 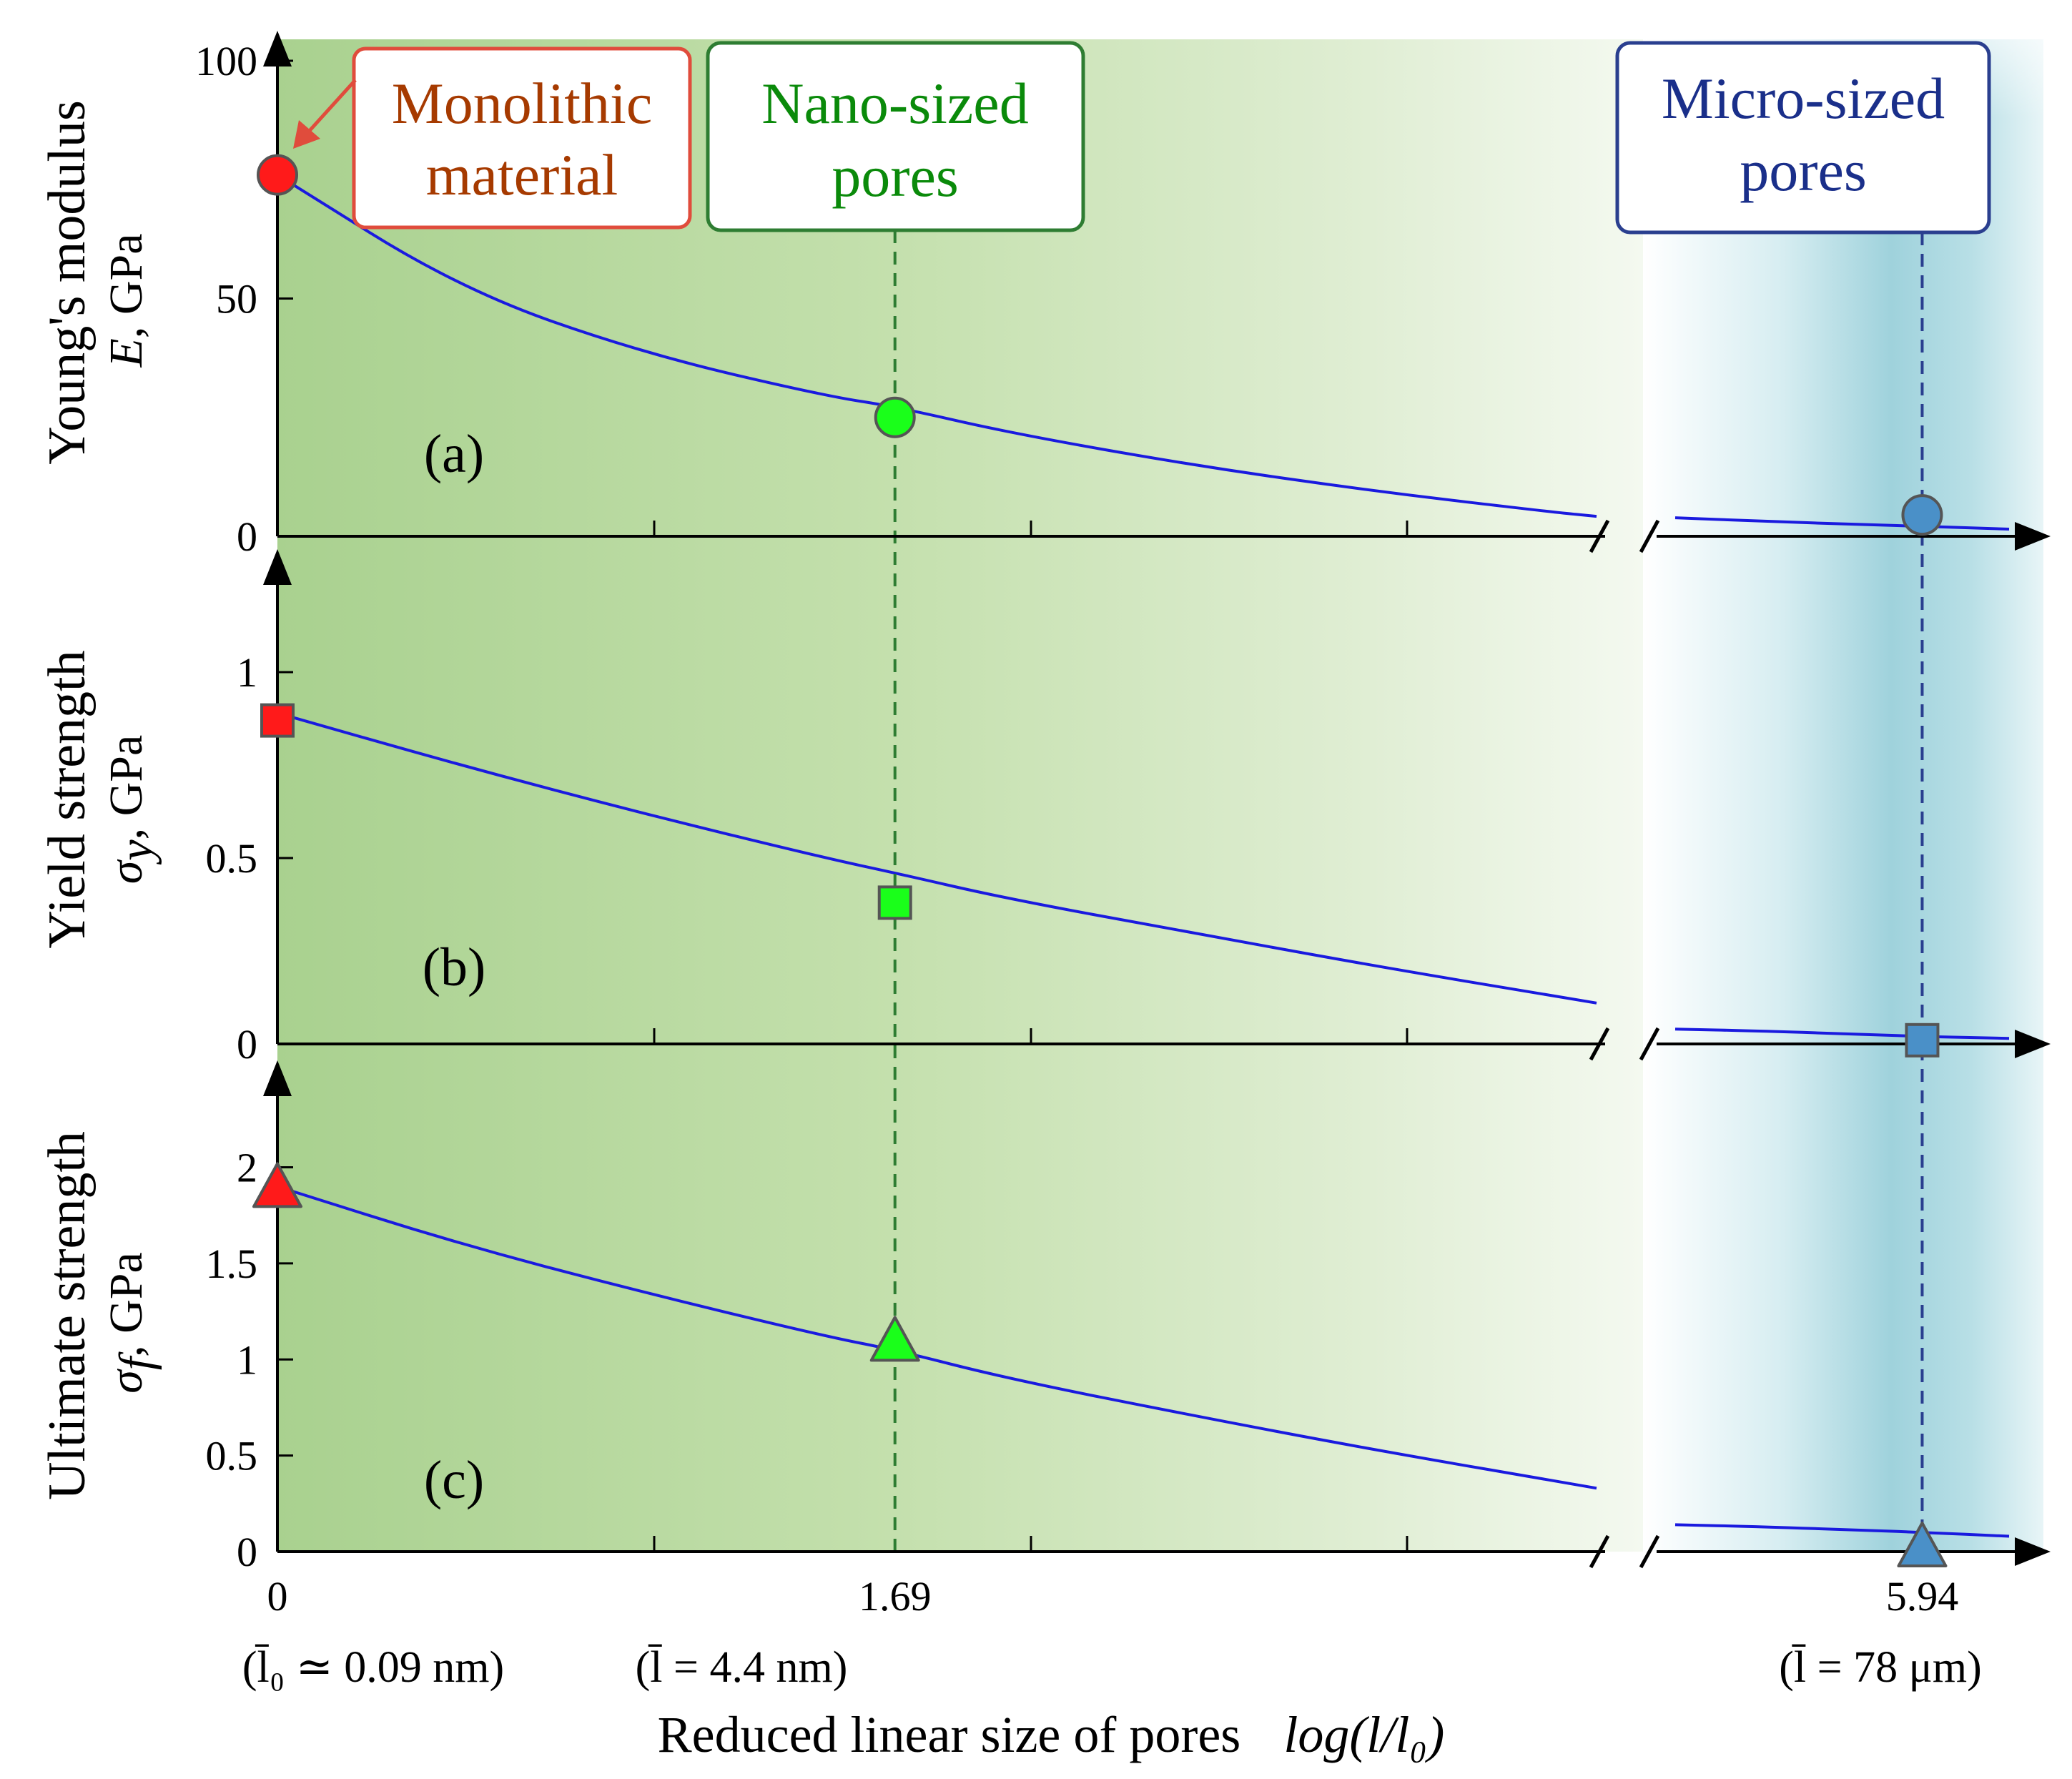 I want to click on micro-annotation: Micro-sized pores, so click(x=1803, y=138).